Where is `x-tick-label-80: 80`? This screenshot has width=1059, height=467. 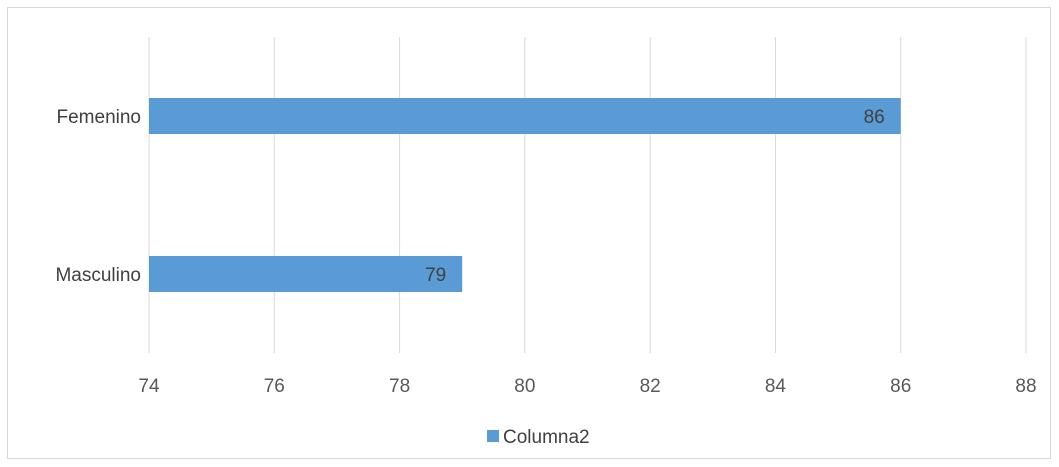
x-tick-label-80: 80 is located at coordinates (524, 386).